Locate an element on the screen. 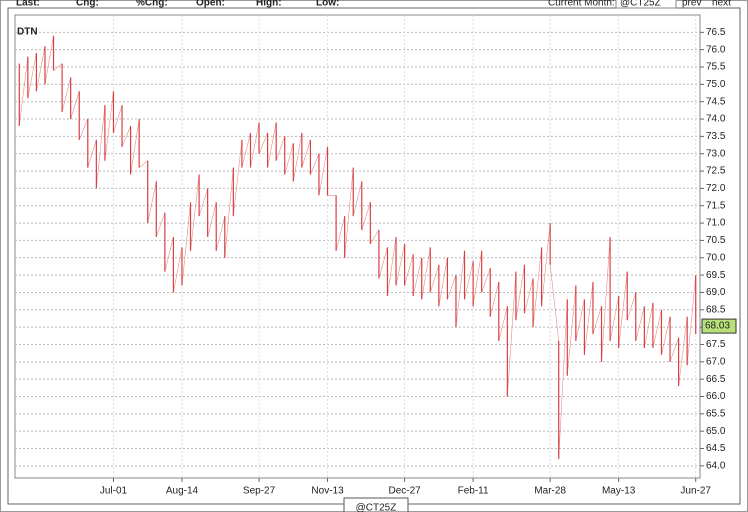 The height and width of the screenshot is (512, 748). symbol: @CT25Z is located at coordinates (640, 4).